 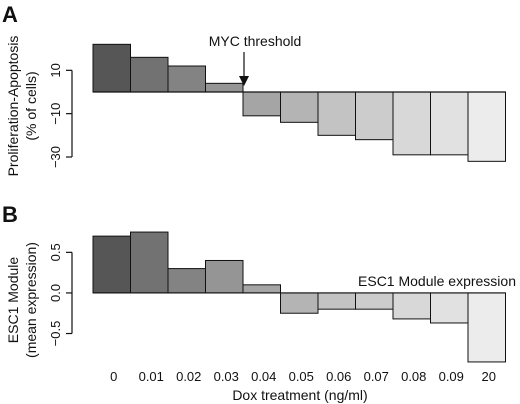 What do you see at coordinates (451, 376) in the screenshot?
I see `x-tick-label-9: 0.09` at bounding box center [451, 376].